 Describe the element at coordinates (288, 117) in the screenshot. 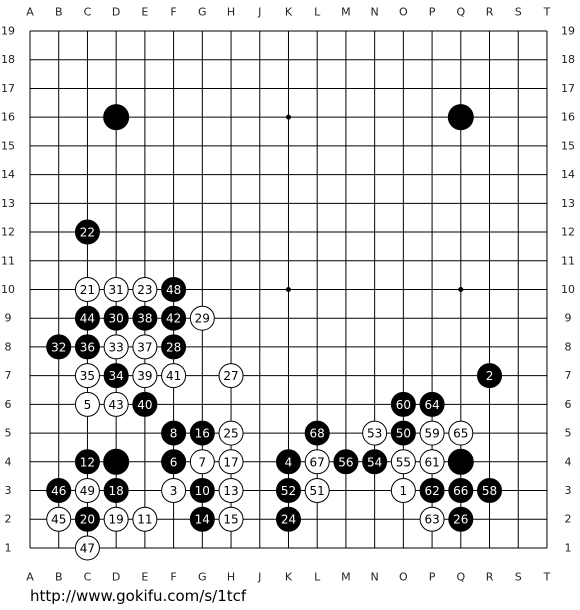

I see `star-point` at that location.